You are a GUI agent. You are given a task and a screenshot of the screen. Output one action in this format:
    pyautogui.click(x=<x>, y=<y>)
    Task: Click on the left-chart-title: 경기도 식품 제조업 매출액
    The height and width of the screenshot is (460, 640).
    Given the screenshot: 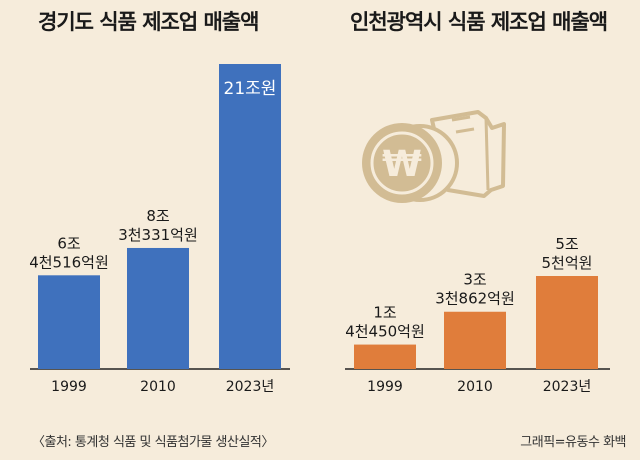 What is the action you would take?
    pyautogui.click(x=148, y=22)
    